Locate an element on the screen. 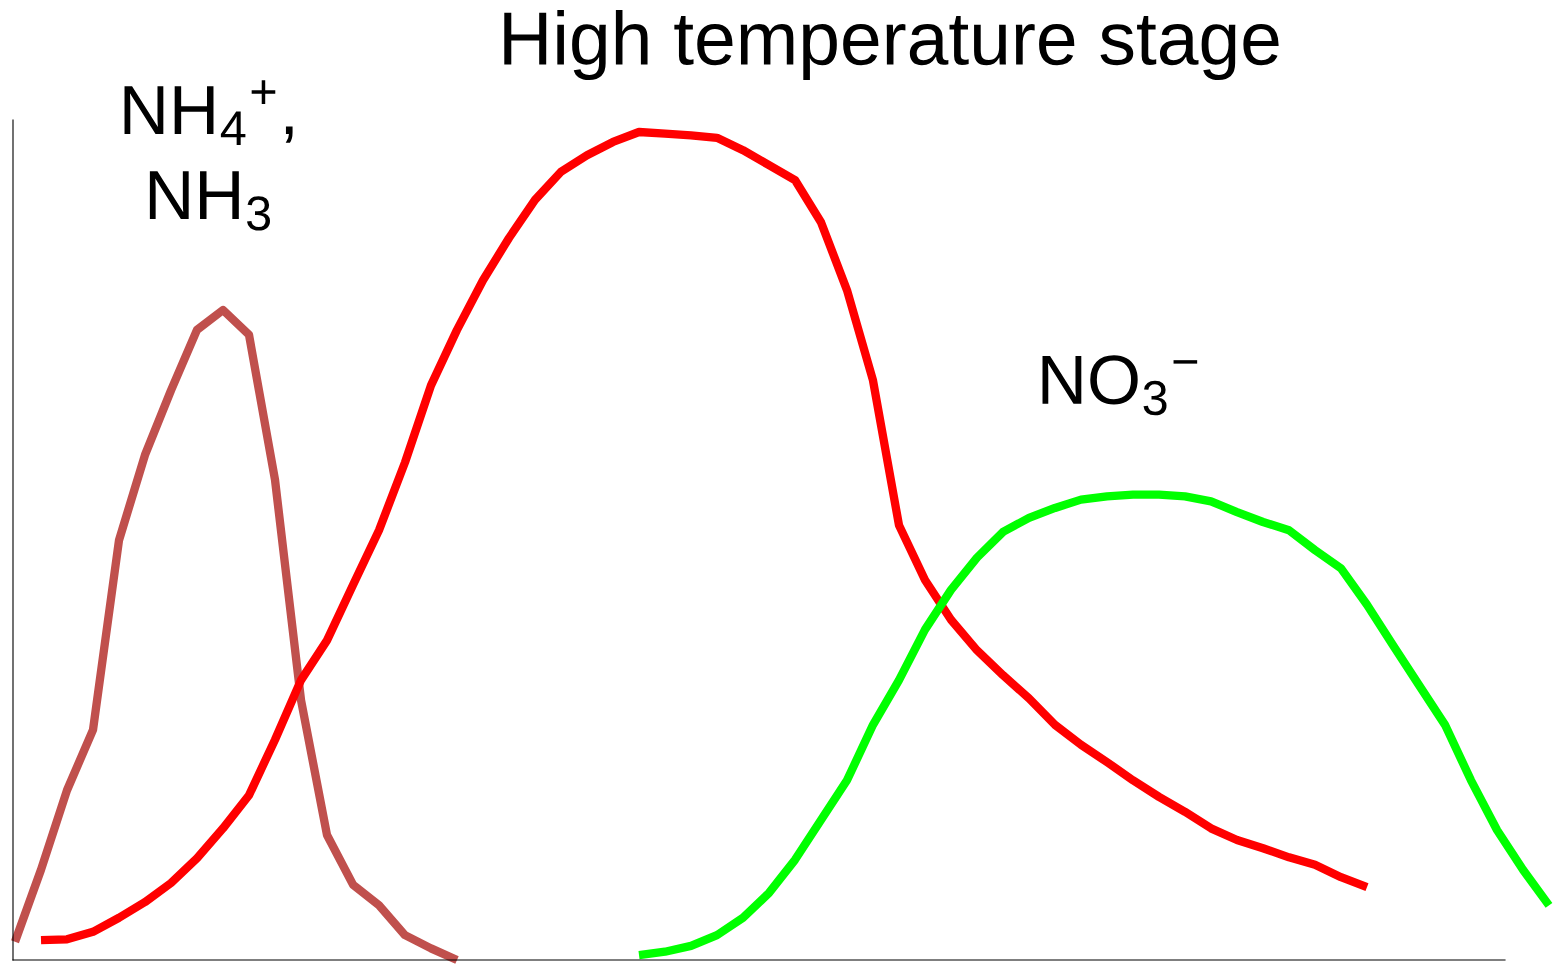  chart-title: High temperature stage is located at coordinates (891, 45).